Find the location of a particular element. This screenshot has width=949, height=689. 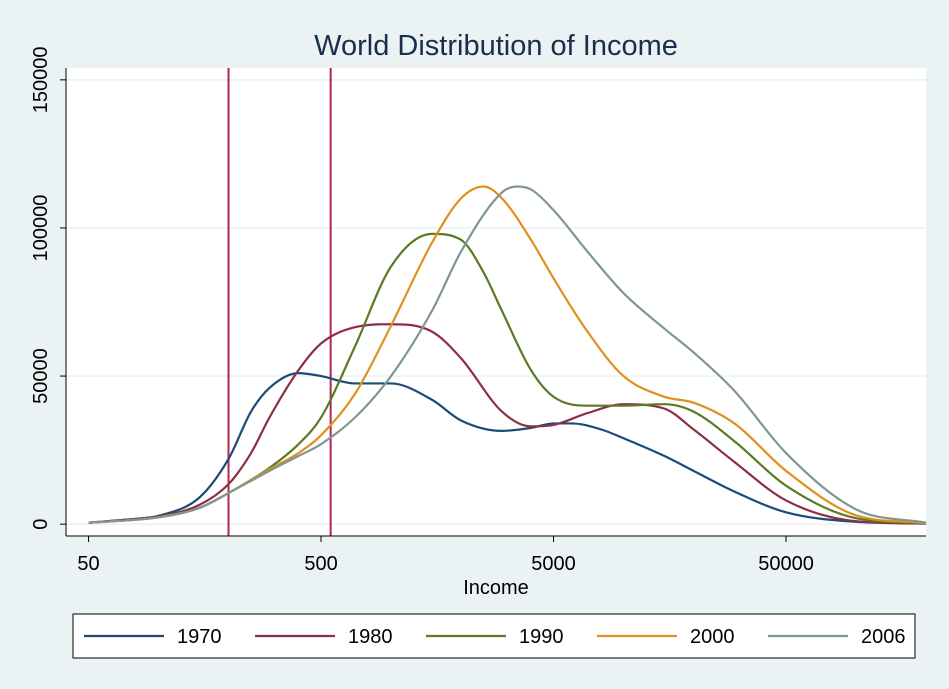

legend-label: 2006 is located at coordinates (883, 637).